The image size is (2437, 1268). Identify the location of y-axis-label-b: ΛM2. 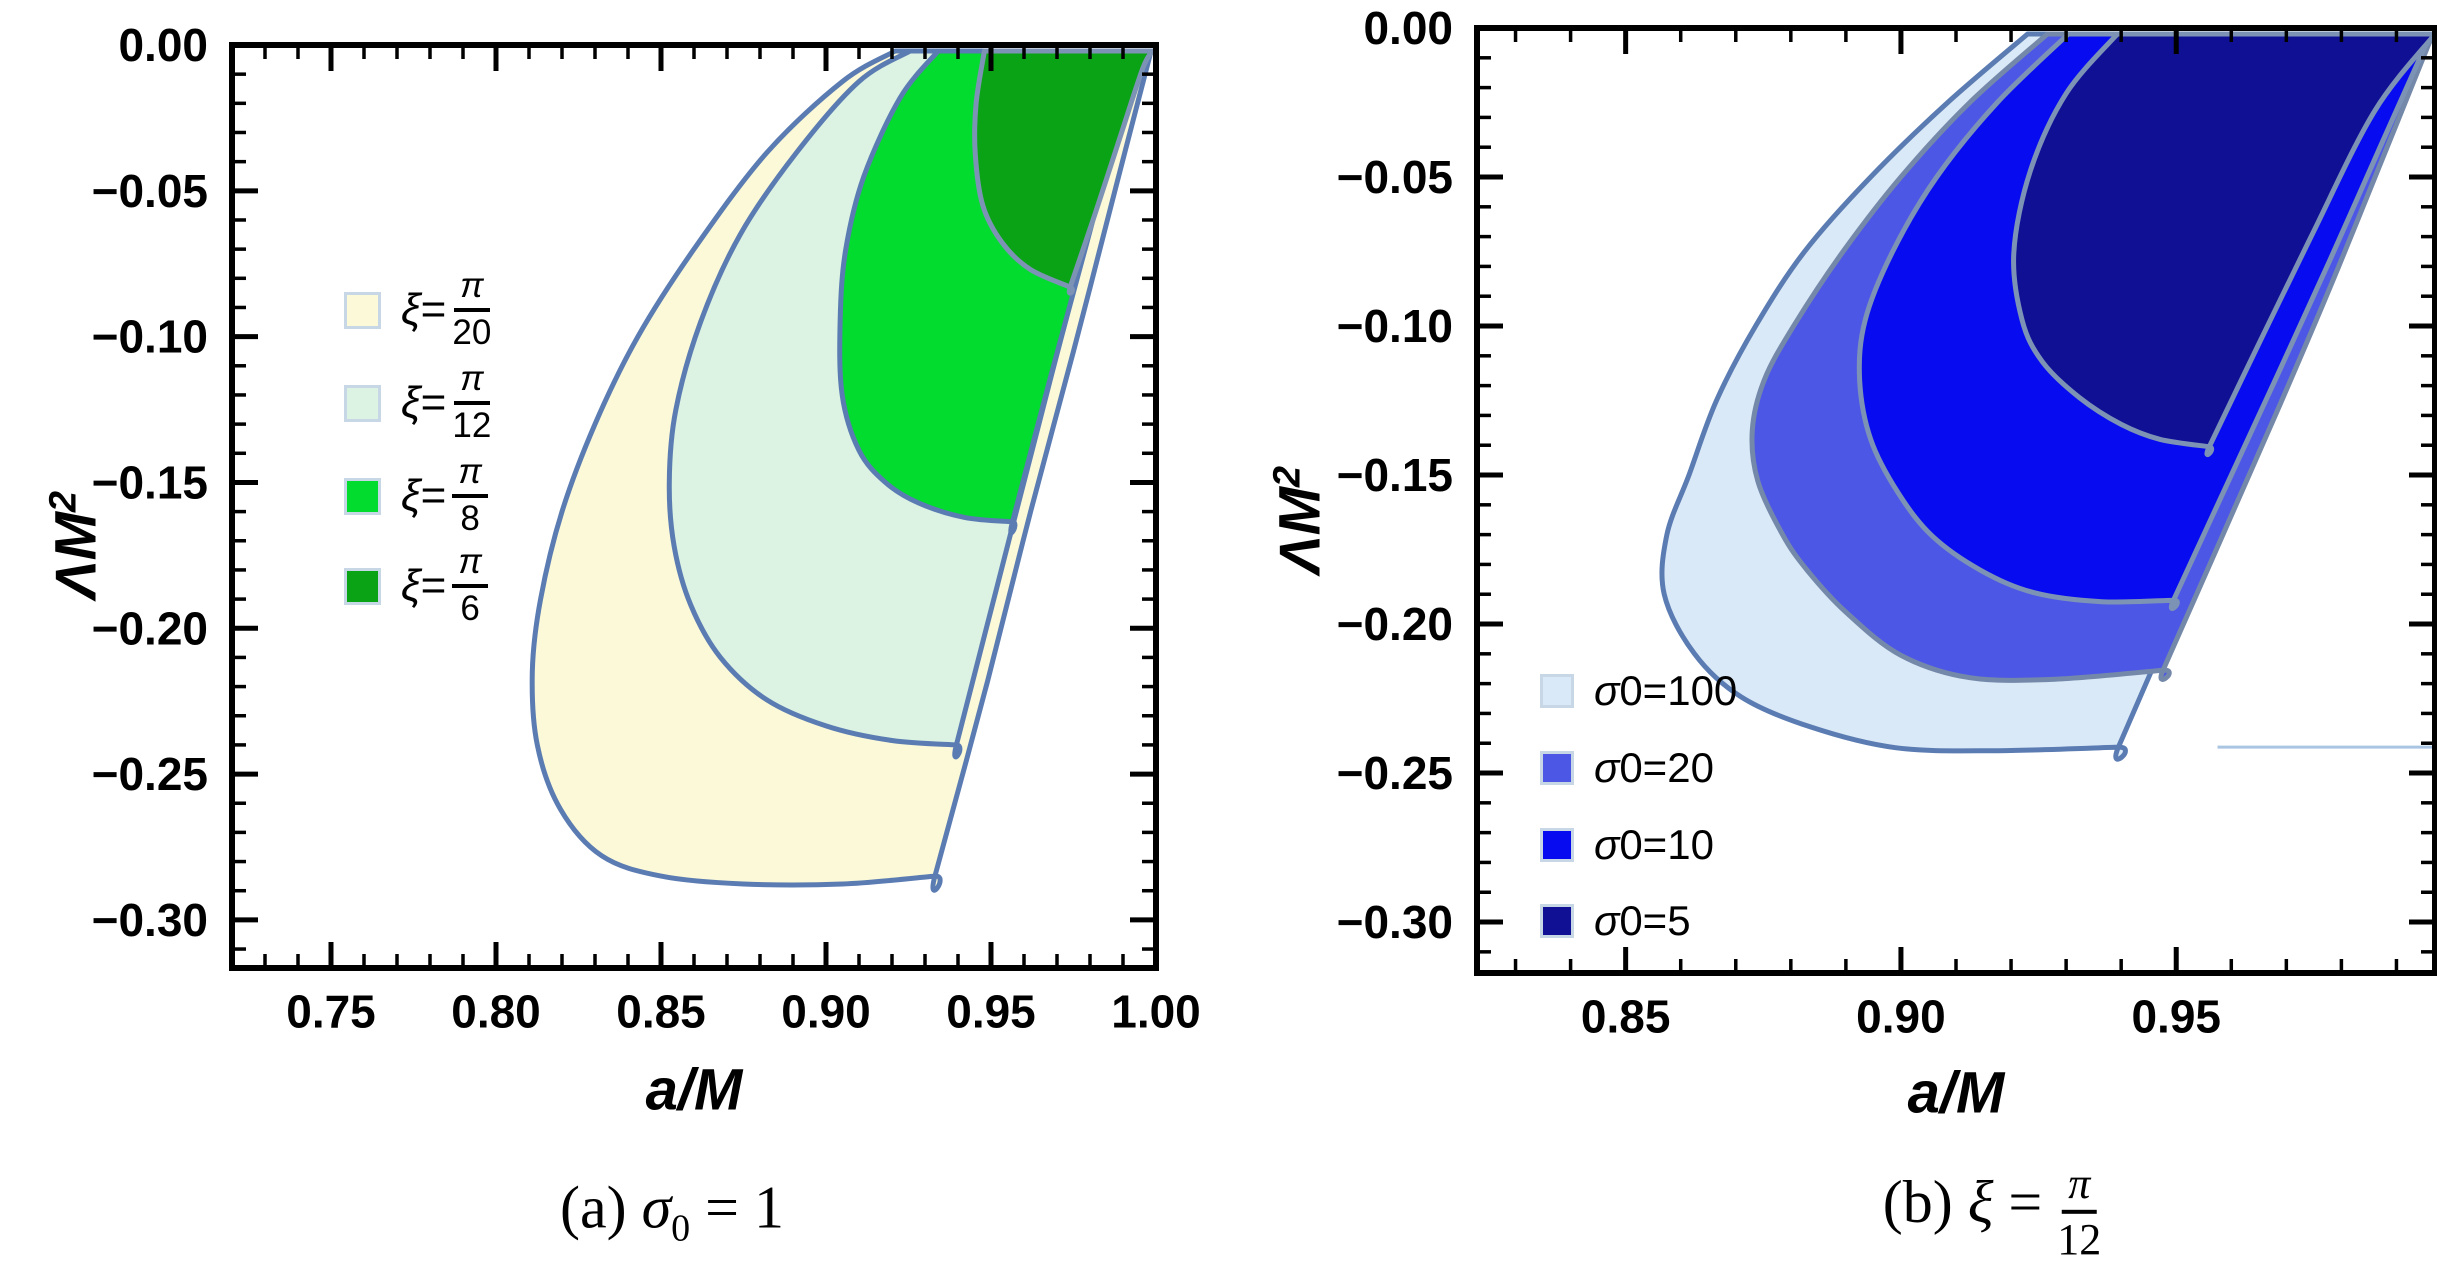
(1299, 520).